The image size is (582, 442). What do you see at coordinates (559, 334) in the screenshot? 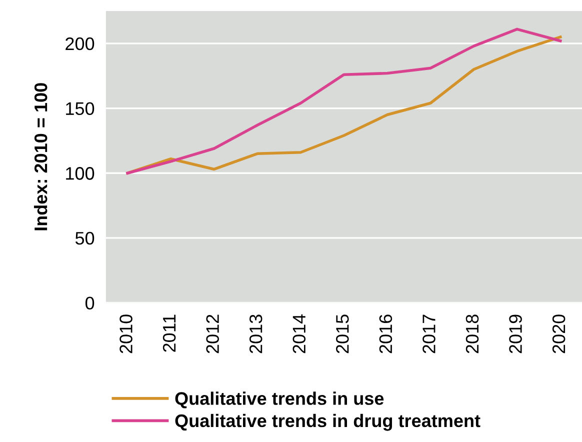
I see `x-tick-label: 2020` at bounding box center [559, 334].